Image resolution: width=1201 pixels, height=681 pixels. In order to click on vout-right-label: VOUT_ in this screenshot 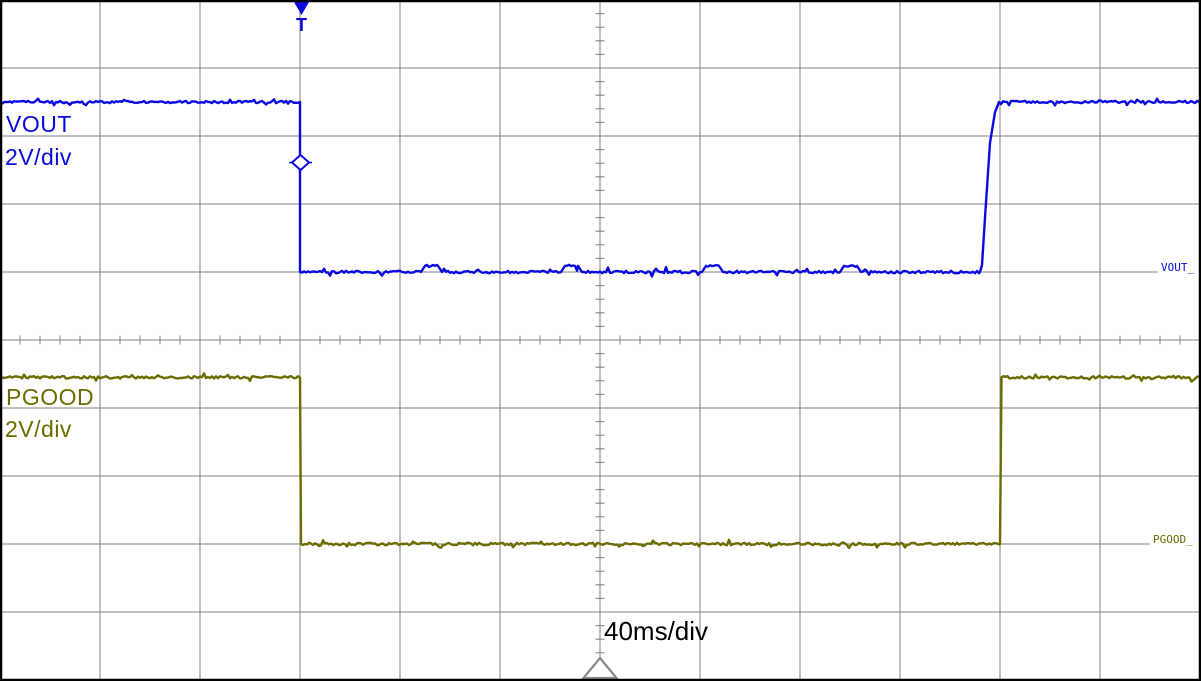, I will do `click(1177, 267)`.